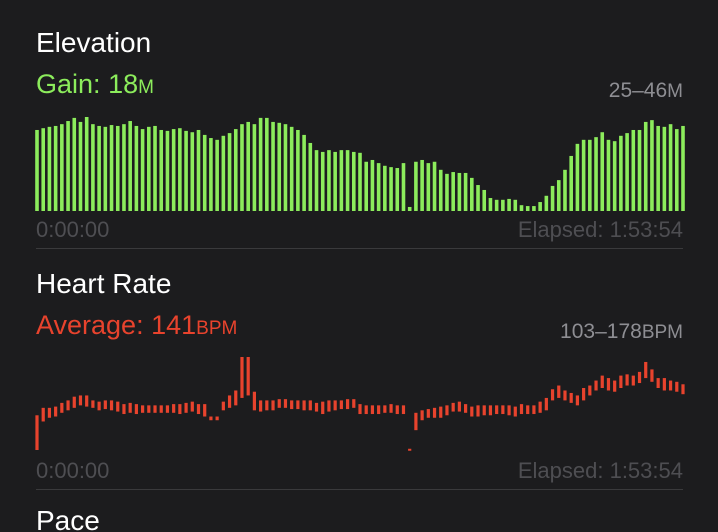 This screenshot has width=718, height=532. What do you see at coordinates (146, 87) in the screenshot?
I see `summary-unit: M` at bounding box center [146, 87].